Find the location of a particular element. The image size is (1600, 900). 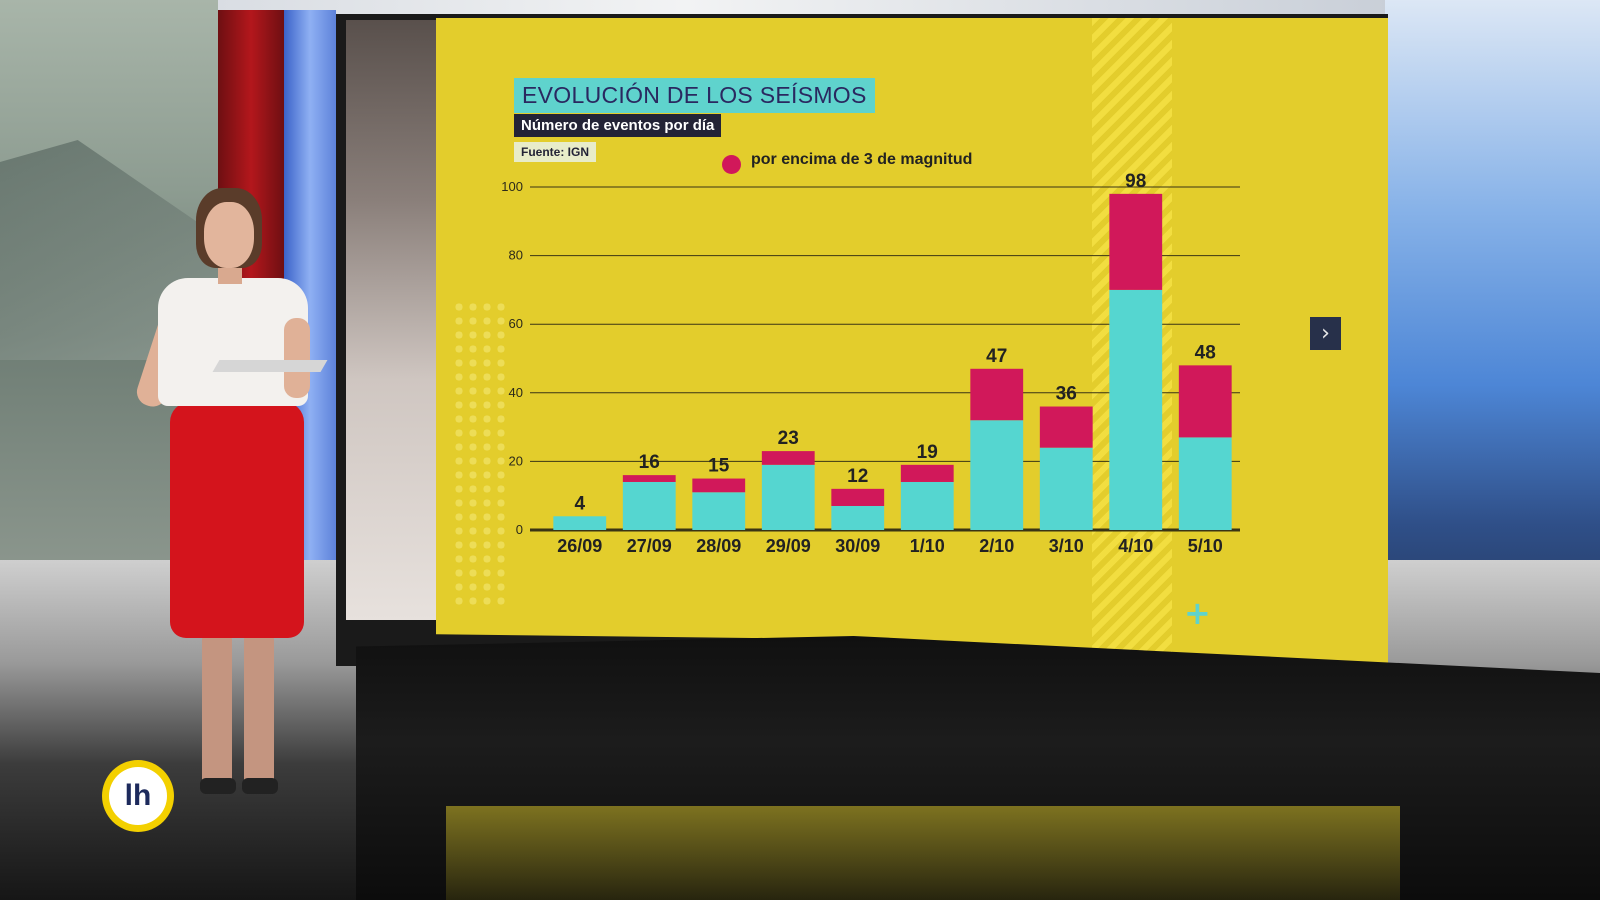

data-label: 23 is located at coordinates (788, 438).